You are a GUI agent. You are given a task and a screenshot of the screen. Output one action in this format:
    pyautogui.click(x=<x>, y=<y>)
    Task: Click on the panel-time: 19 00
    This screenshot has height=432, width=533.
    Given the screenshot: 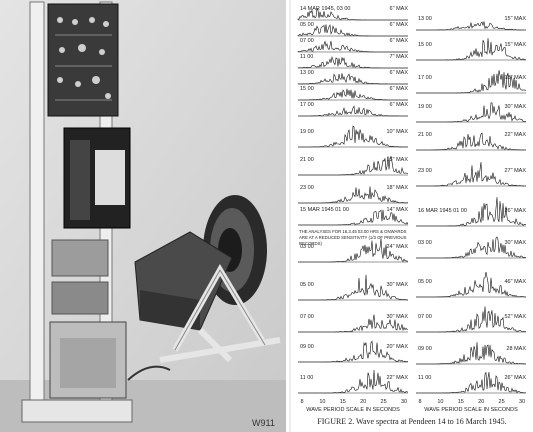 What is the action you would take?
    pyautogui.click(x=425, y=107)
    